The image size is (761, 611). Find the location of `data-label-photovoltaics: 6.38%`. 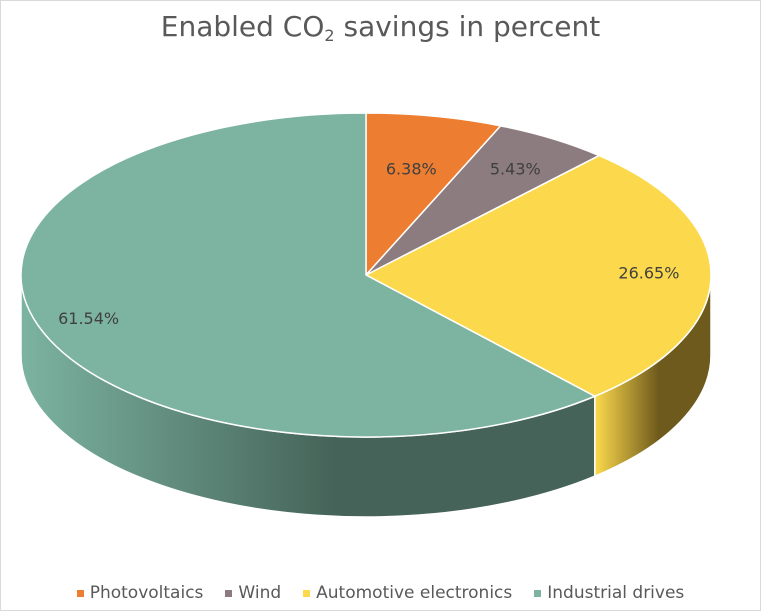

data-label-photovoltaics: 6.38% is located at coordinates (411, 169).